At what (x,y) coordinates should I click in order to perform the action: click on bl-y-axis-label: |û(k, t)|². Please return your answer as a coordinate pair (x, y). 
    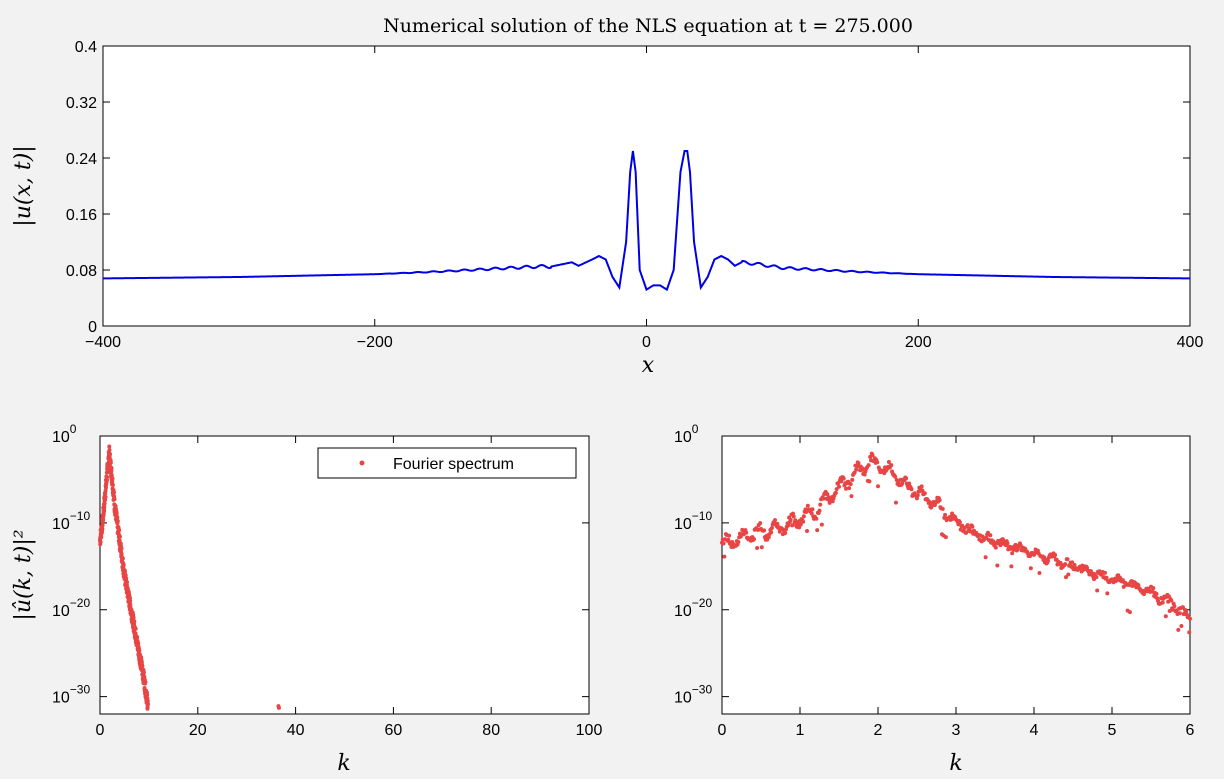
    Looking at the image, I should click on (23, 574).